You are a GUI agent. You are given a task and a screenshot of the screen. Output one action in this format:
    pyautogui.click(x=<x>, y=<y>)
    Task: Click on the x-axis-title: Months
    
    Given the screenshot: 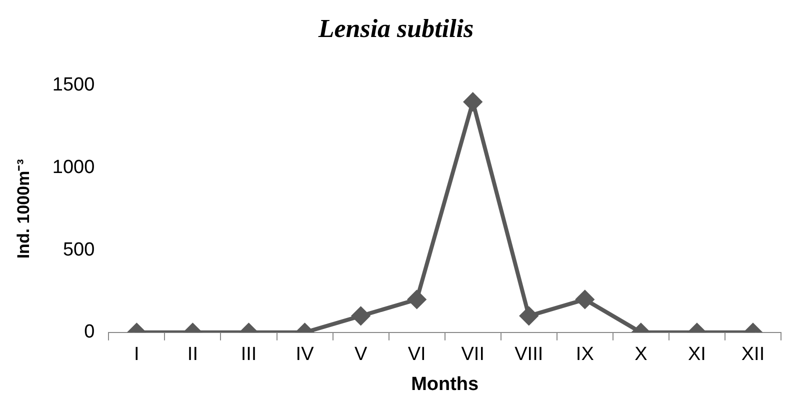 What is the action you would take?
    pyautogui.click(x=445, y=384)
    